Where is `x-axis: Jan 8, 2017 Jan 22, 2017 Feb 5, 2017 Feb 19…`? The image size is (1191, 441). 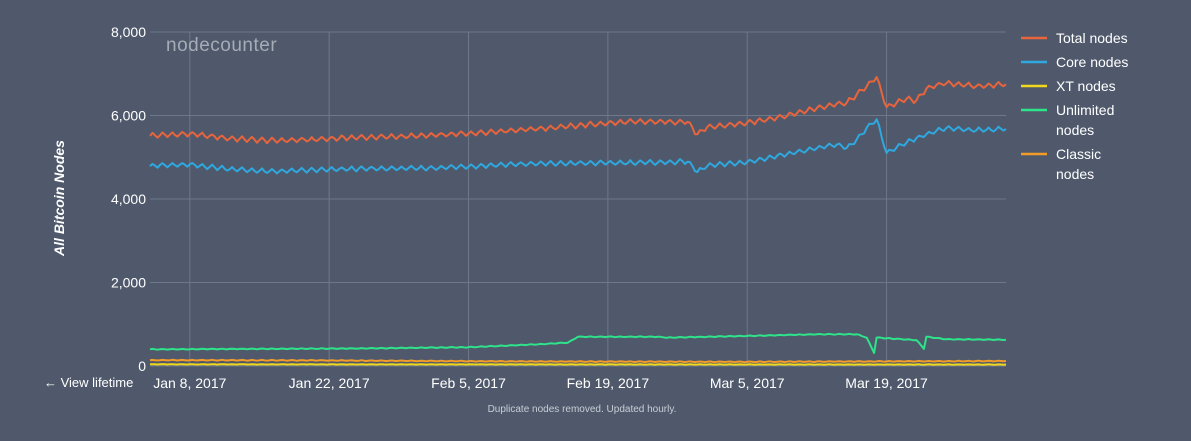 x-axis: Jan 8, 2017 Jan 22, 2017 Feb 5, 2017 Feb 19… is located at coordinates (540, 383).